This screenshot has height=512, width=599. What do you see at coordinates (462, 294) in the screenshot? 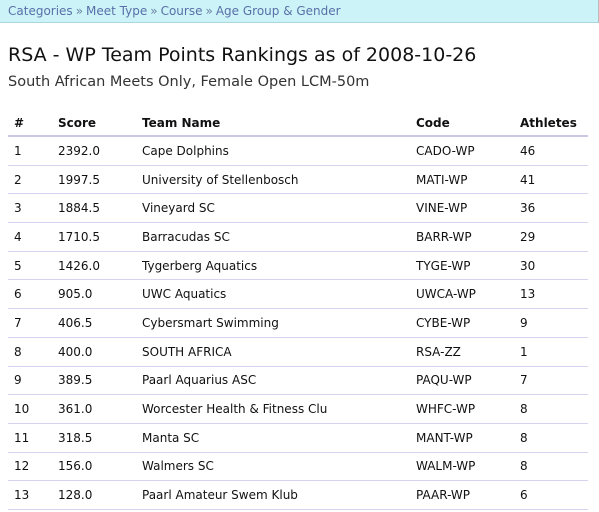
I see `code-cell: UWCA-WP` at bounding box center [462, 294].